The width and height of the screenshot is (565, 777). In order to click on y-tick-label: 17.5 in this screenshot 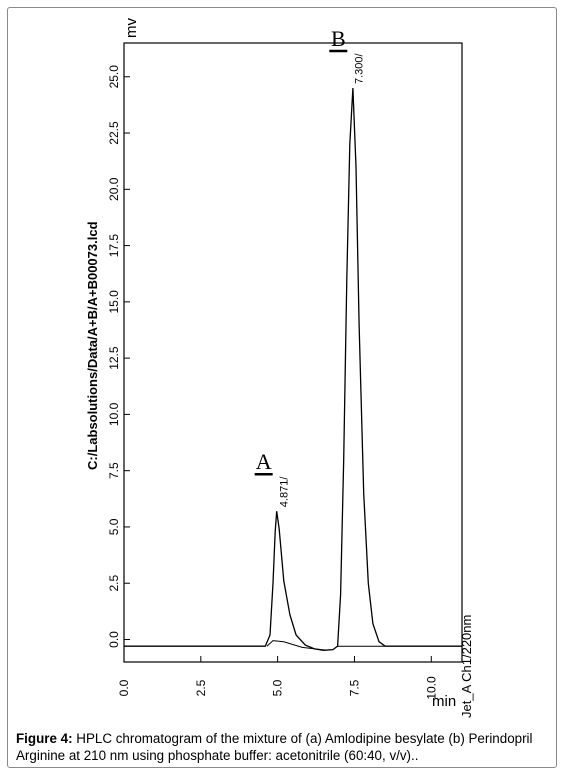, I will do `click(114, 246)`.